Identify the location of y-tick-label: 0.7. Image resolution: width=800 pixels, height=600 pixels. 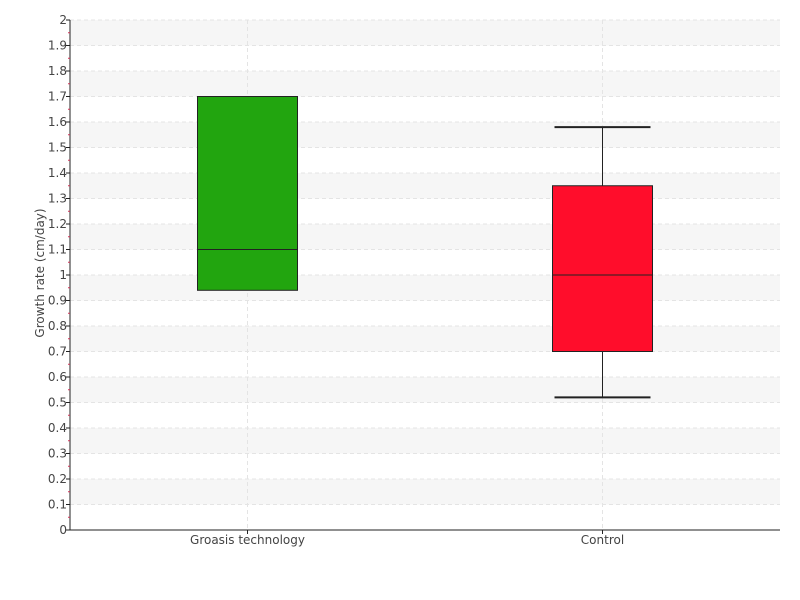
(57, 352).